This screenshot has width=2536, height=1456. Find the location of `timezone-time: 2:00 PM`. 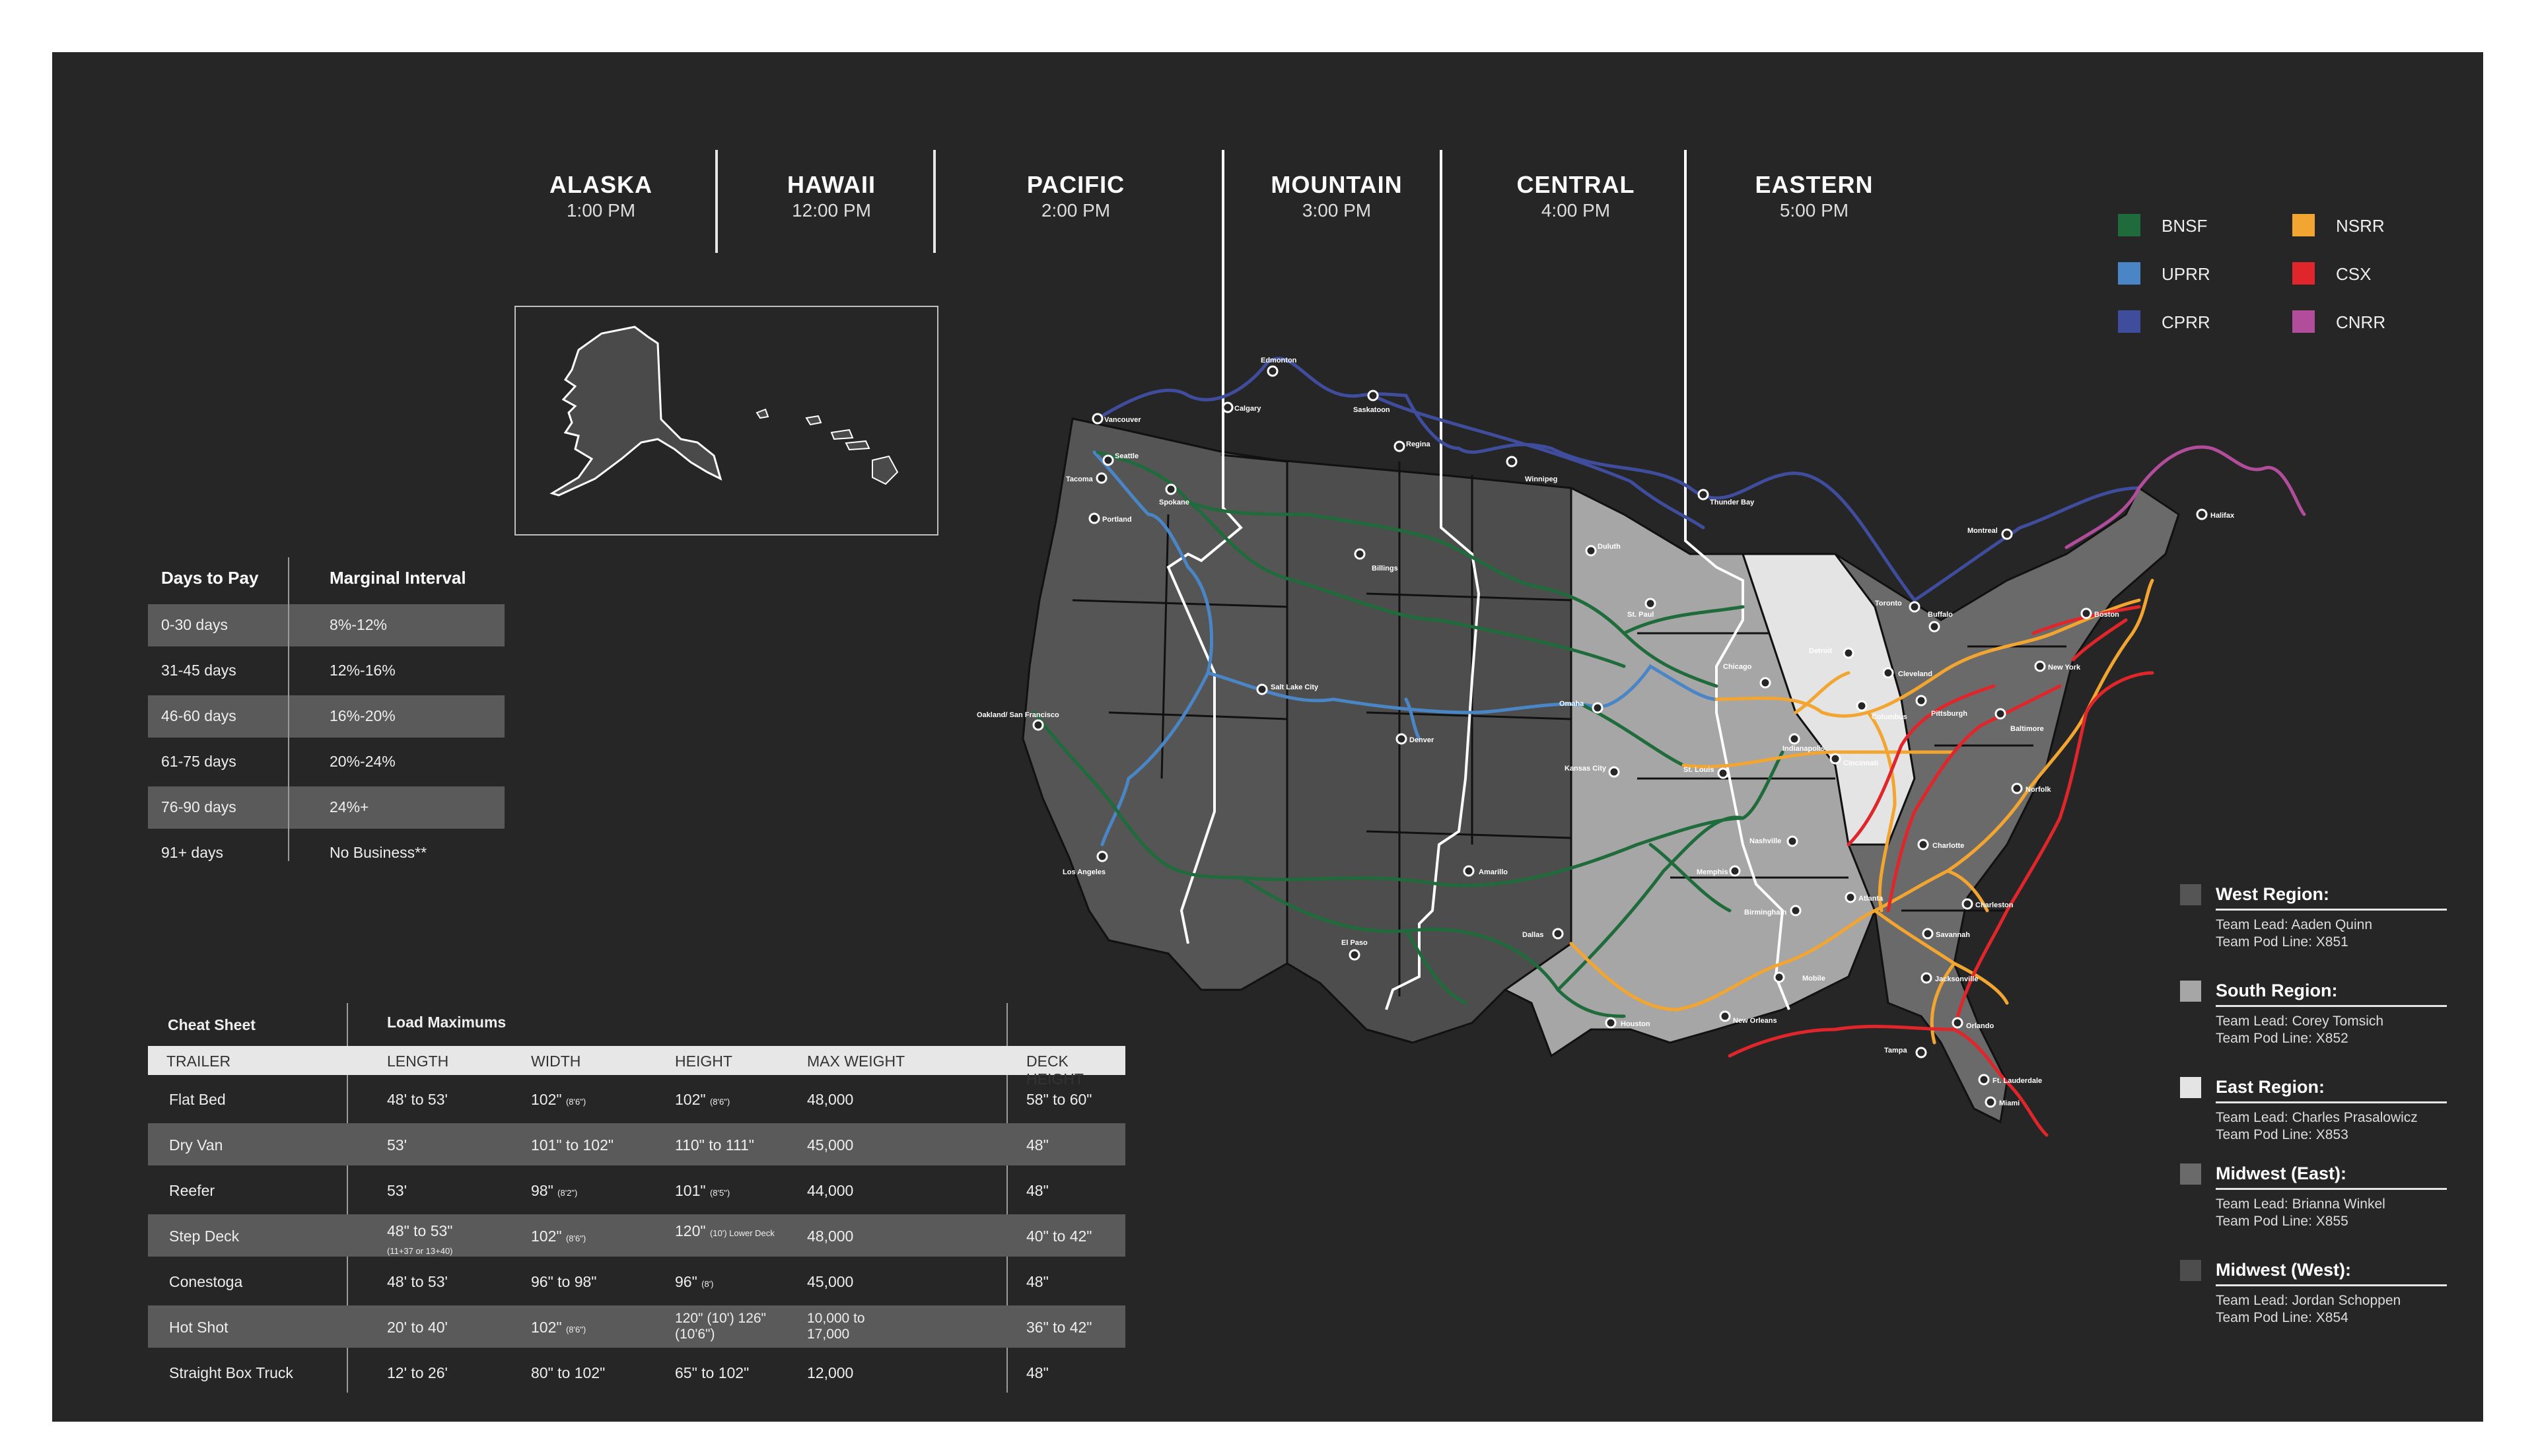

timezone-time: 2:00 PM is located at coordinates (1076, 210).